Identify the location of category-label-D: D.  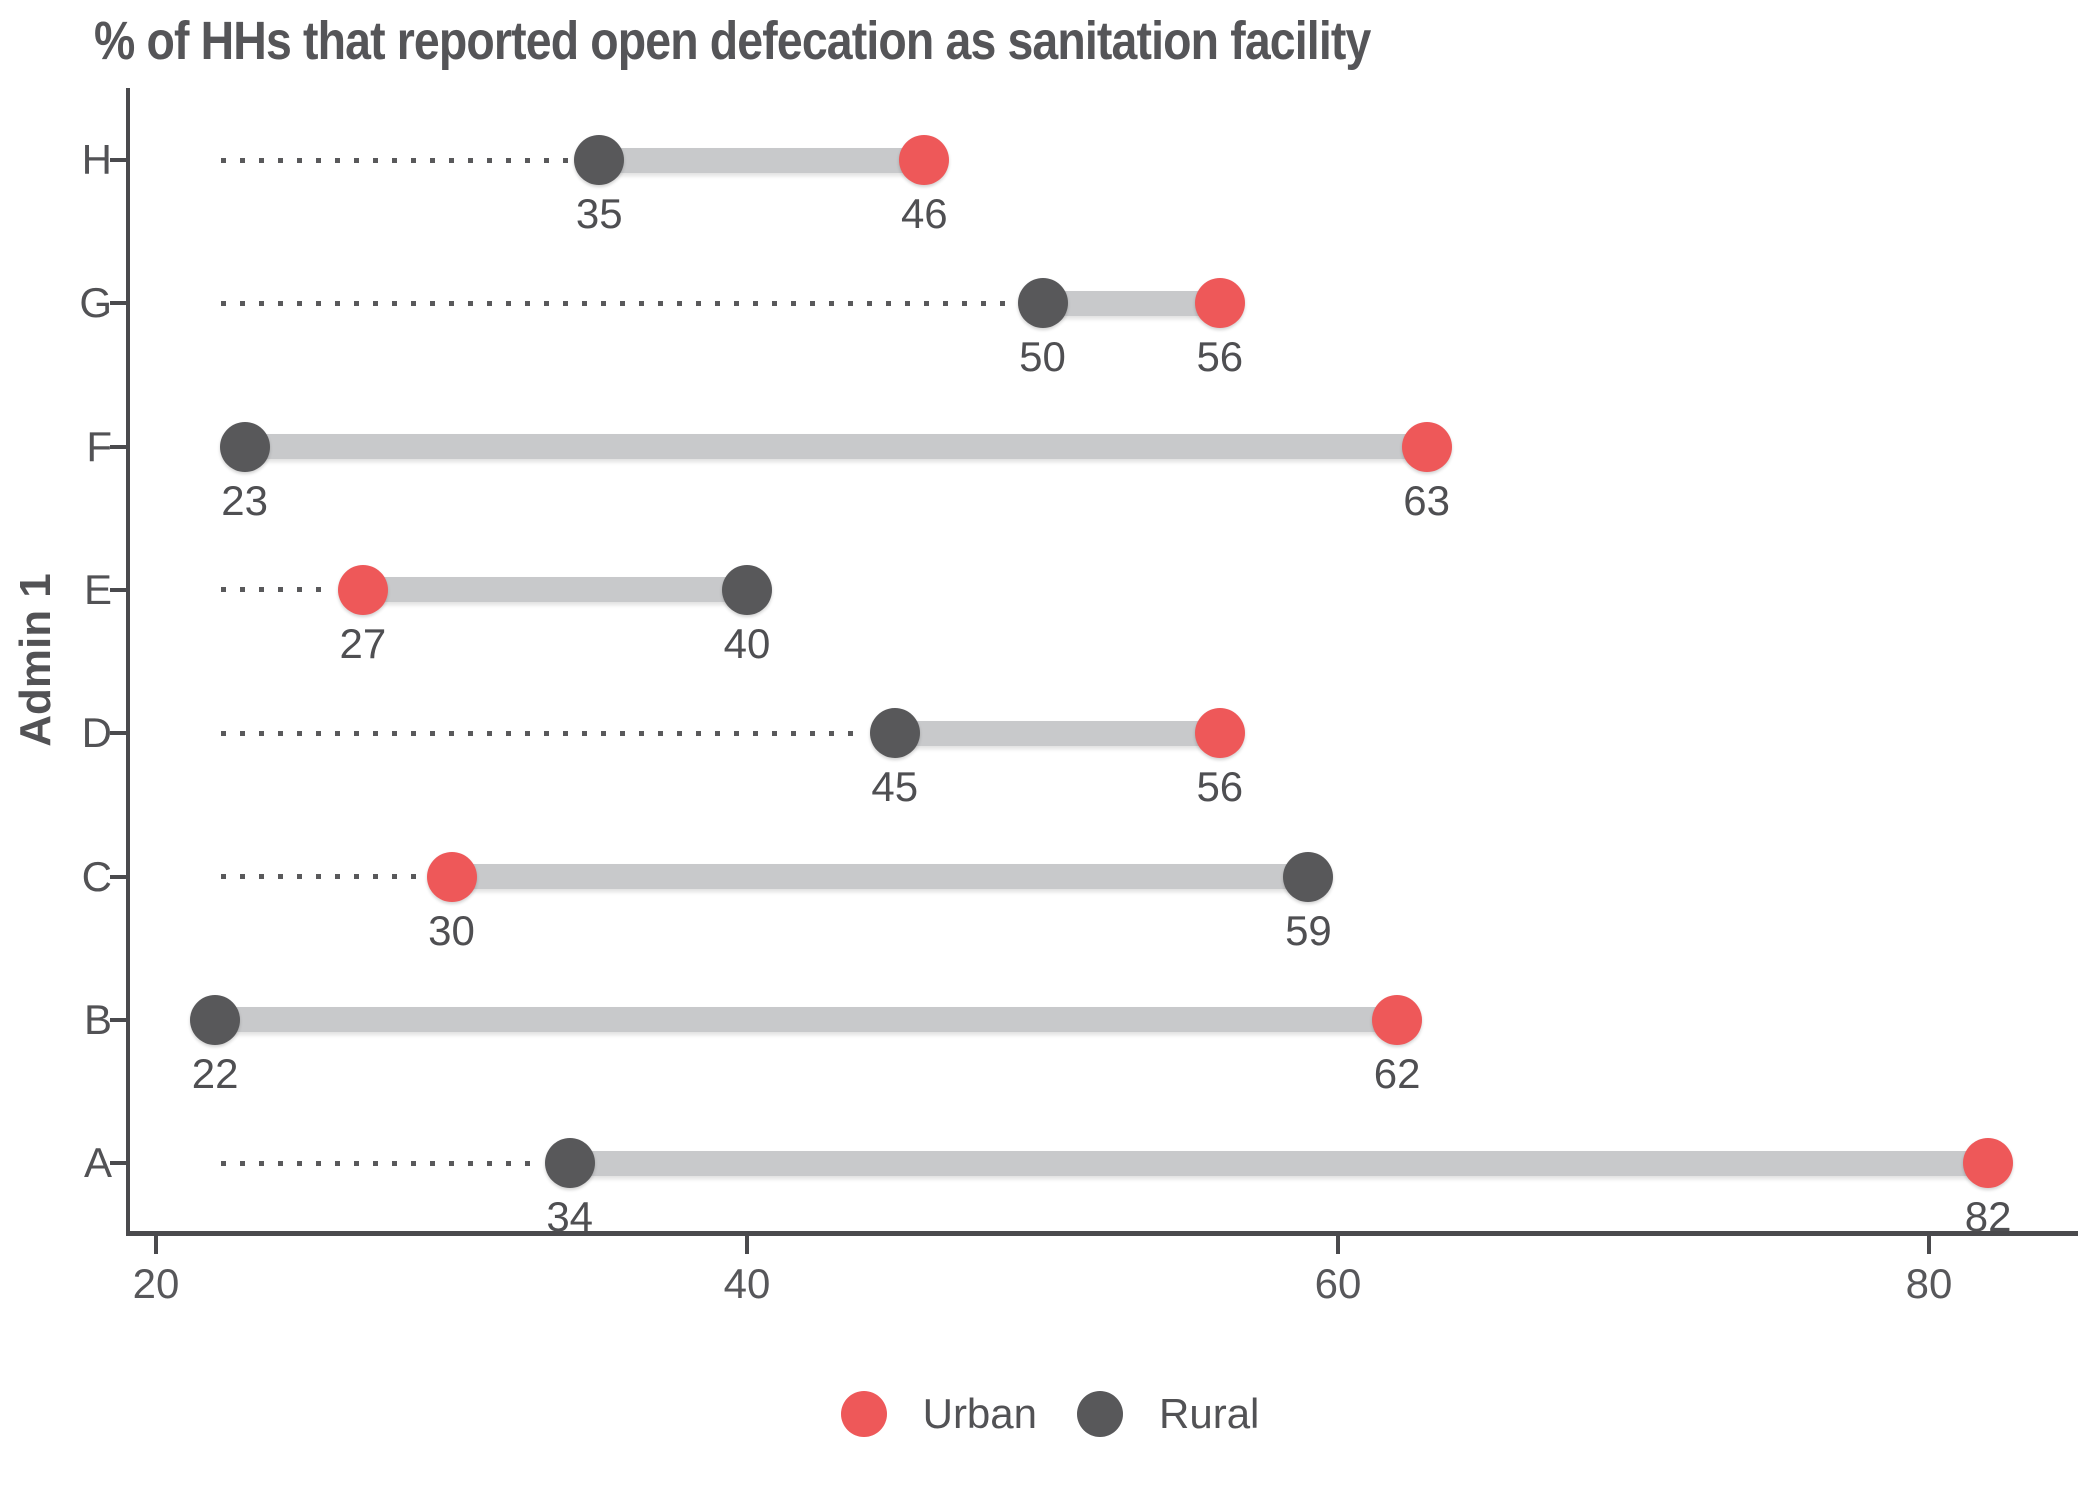
(96, 733).